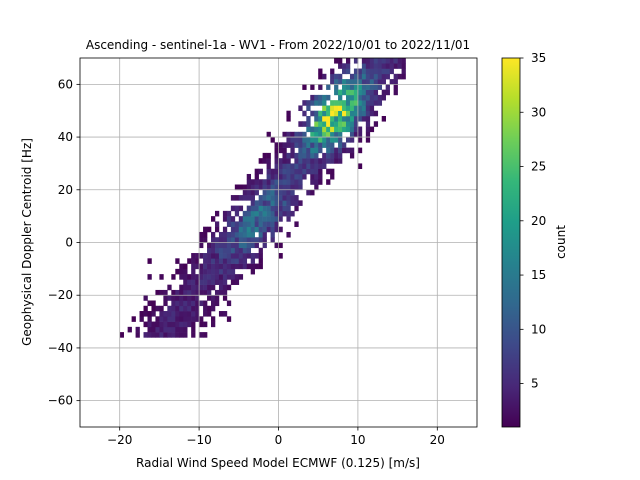  Describe the element at coordinates (437, 440) in the screenshot. I see `x-tick-label: 20` at that location.